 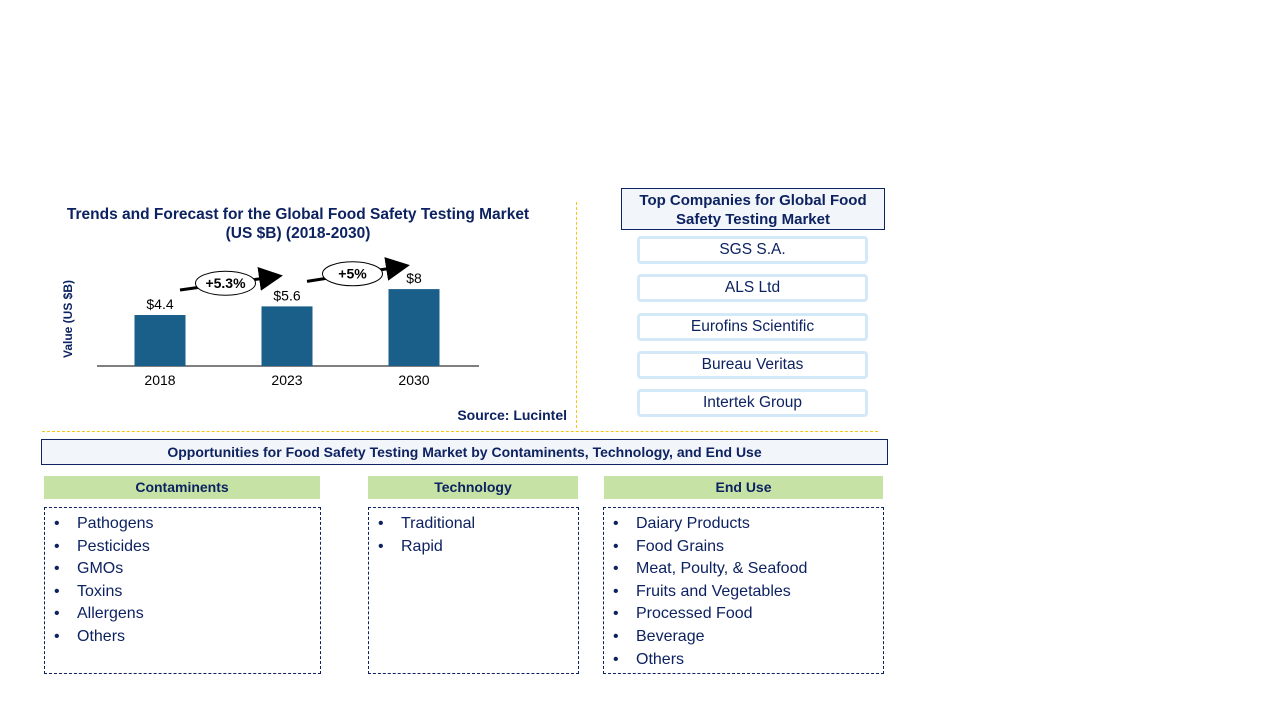 What do you see at coordinates (752, 364) in the screenshot?
I see `company-item: Bureau Veritas` at bounding box center [752, 364].